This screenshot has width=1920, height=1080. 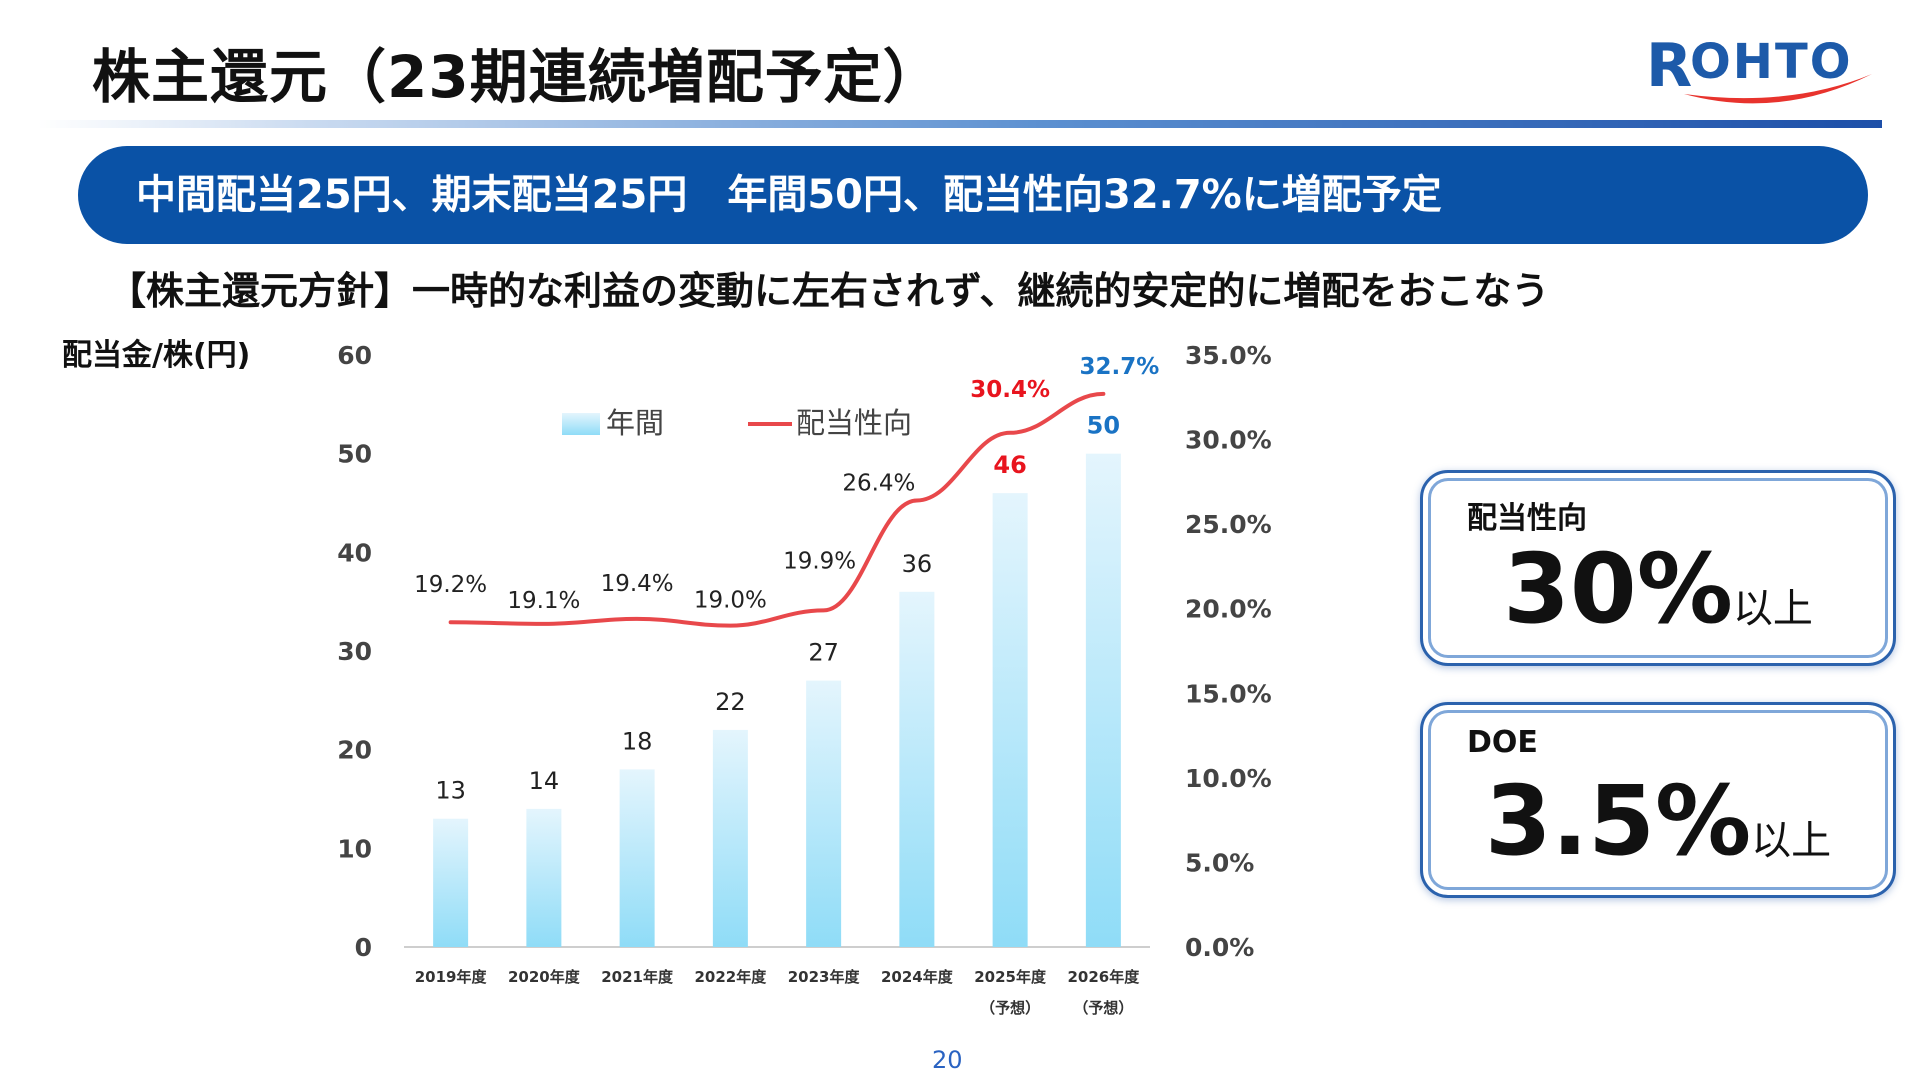 I want to click on bar-data-label: 46, so click(x=1009, y=465).